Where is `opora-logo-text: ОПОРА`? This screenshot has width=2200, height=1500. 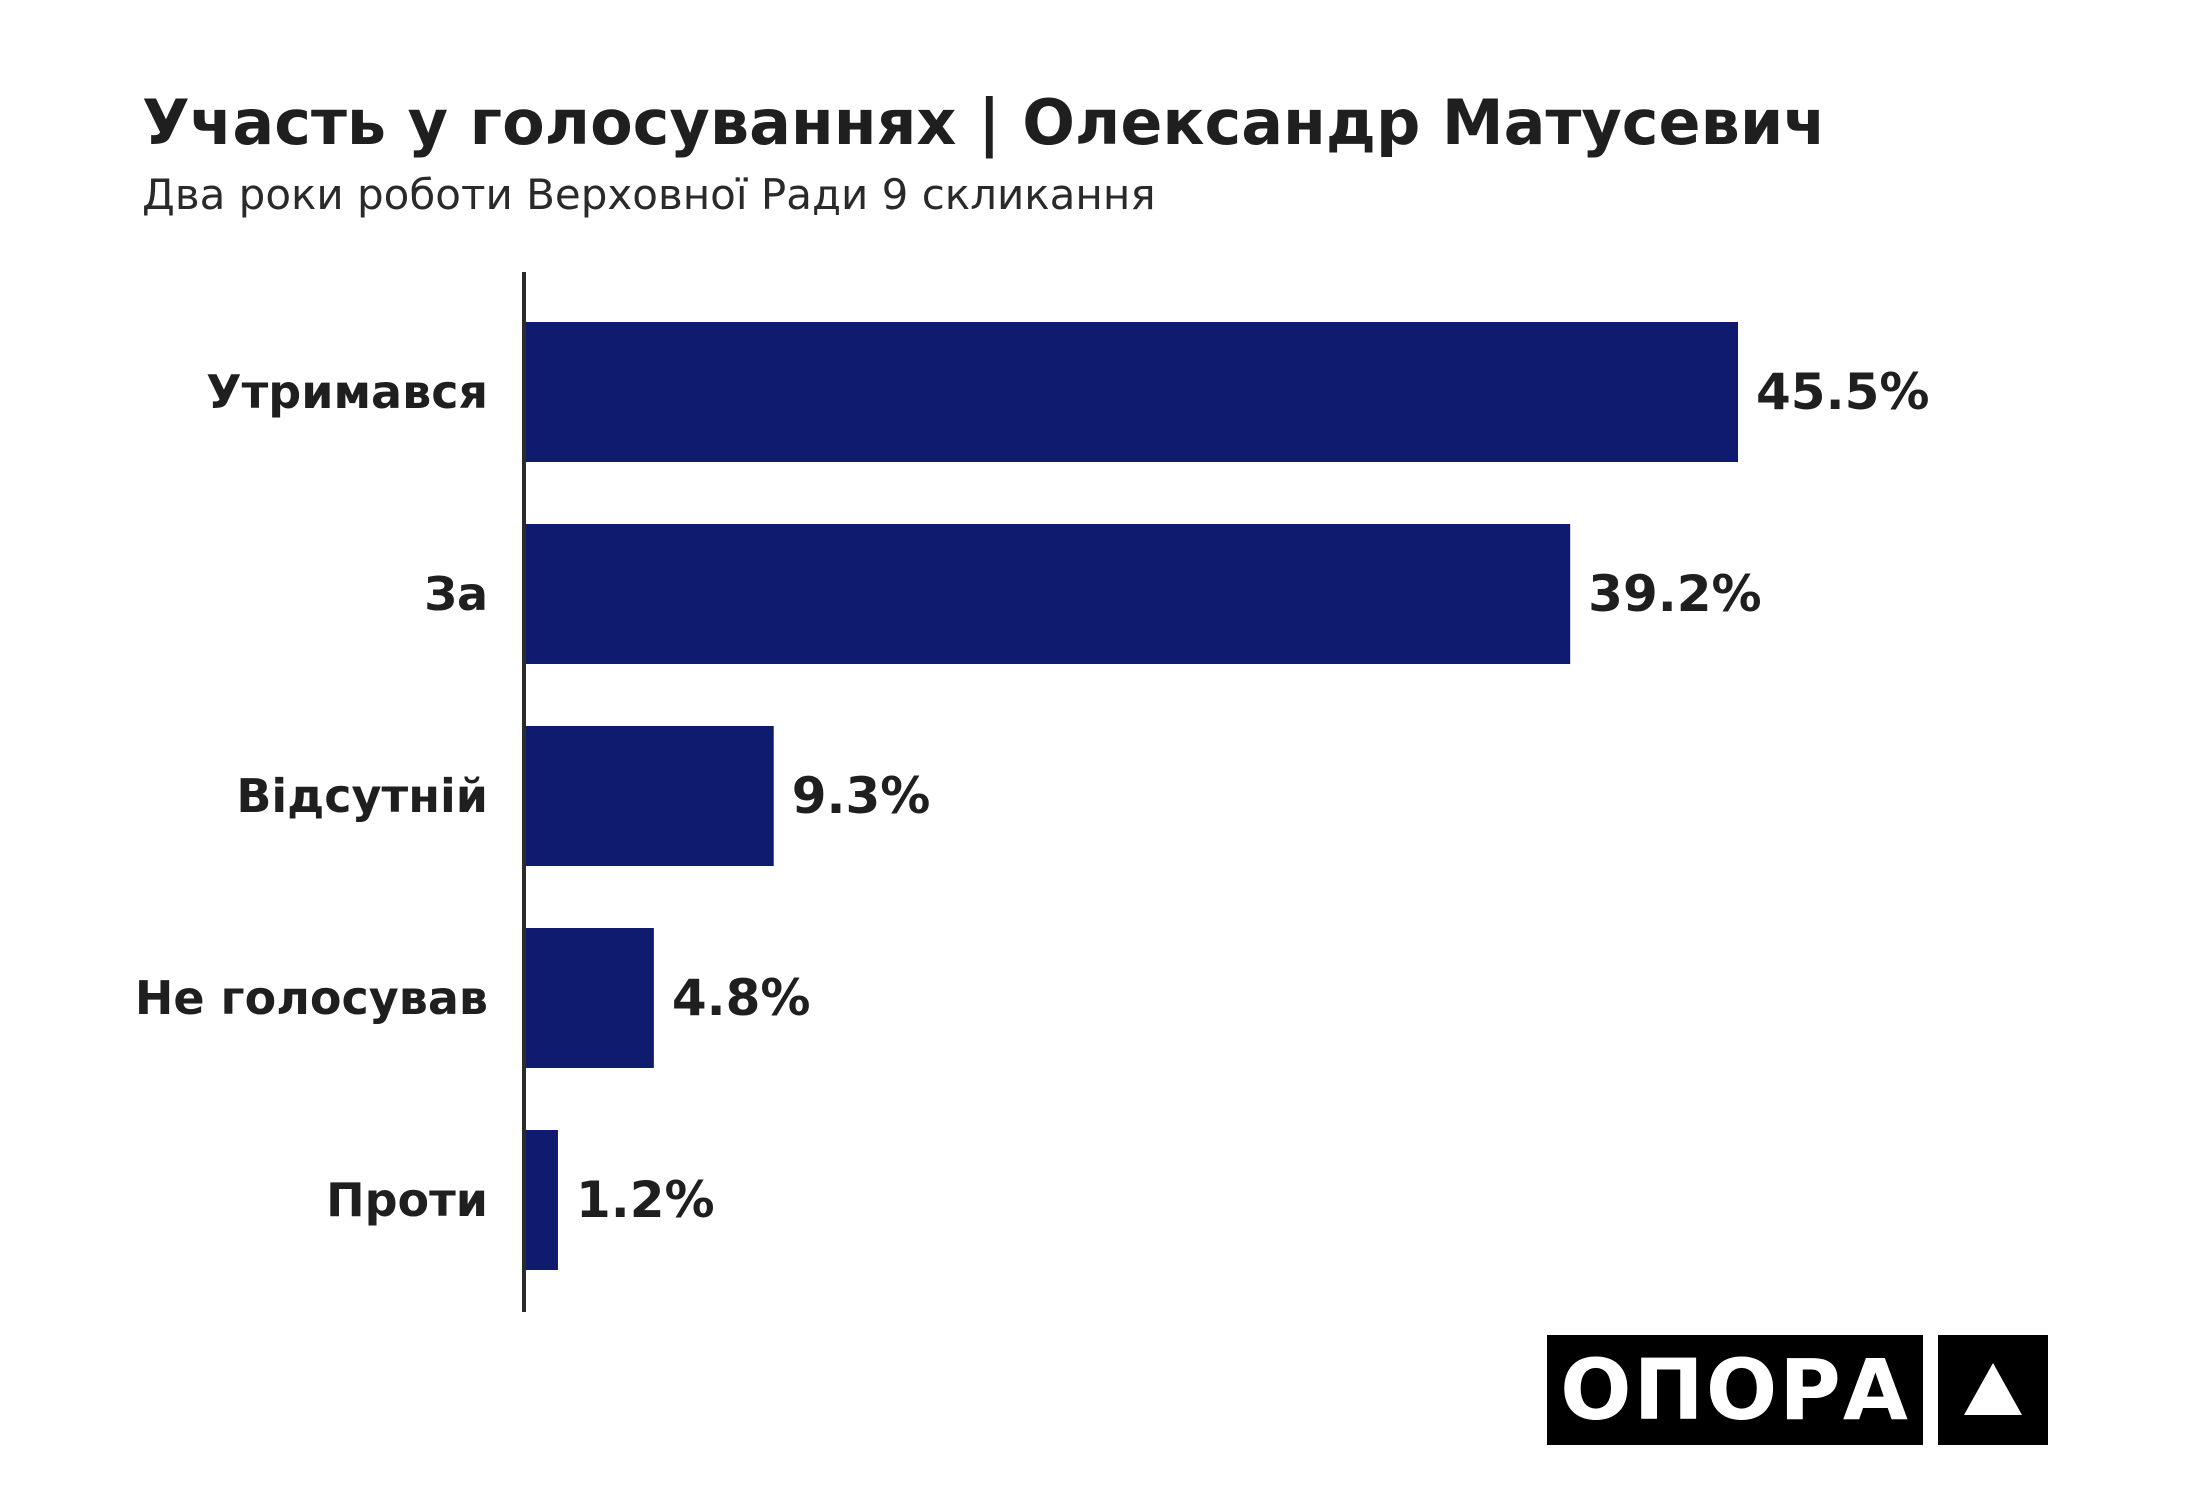
opora-logo-text: ОПОРА is located at coordinates (1735, 1390).